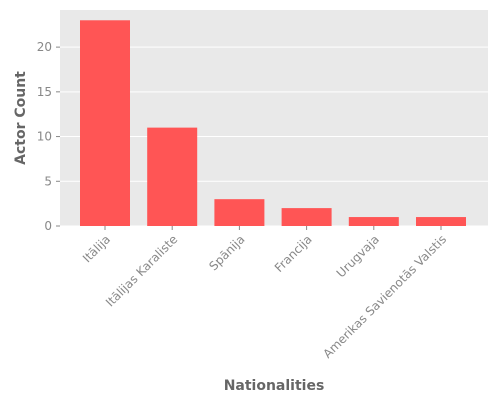 This screenshot has width=500, height=400. I want to click on y-tick-label: 0, so click(48, 226).